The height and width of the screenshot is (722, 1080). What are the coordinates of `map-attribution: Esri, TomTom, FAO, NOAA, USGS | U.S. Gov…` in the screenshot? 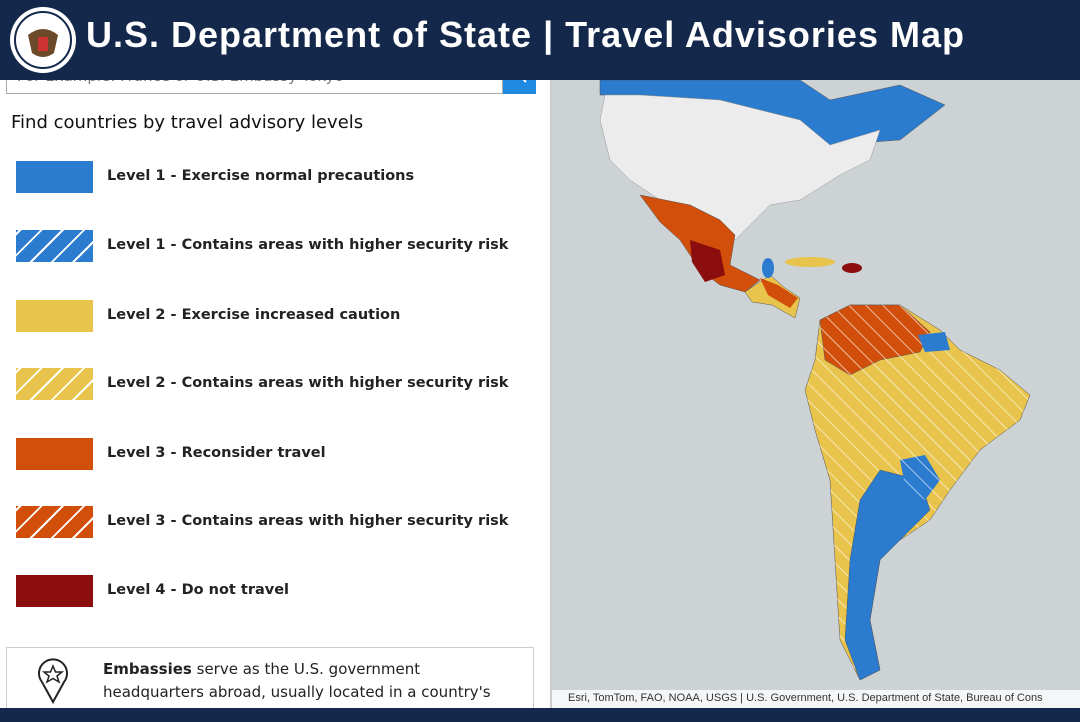 It's located at (816, 699).